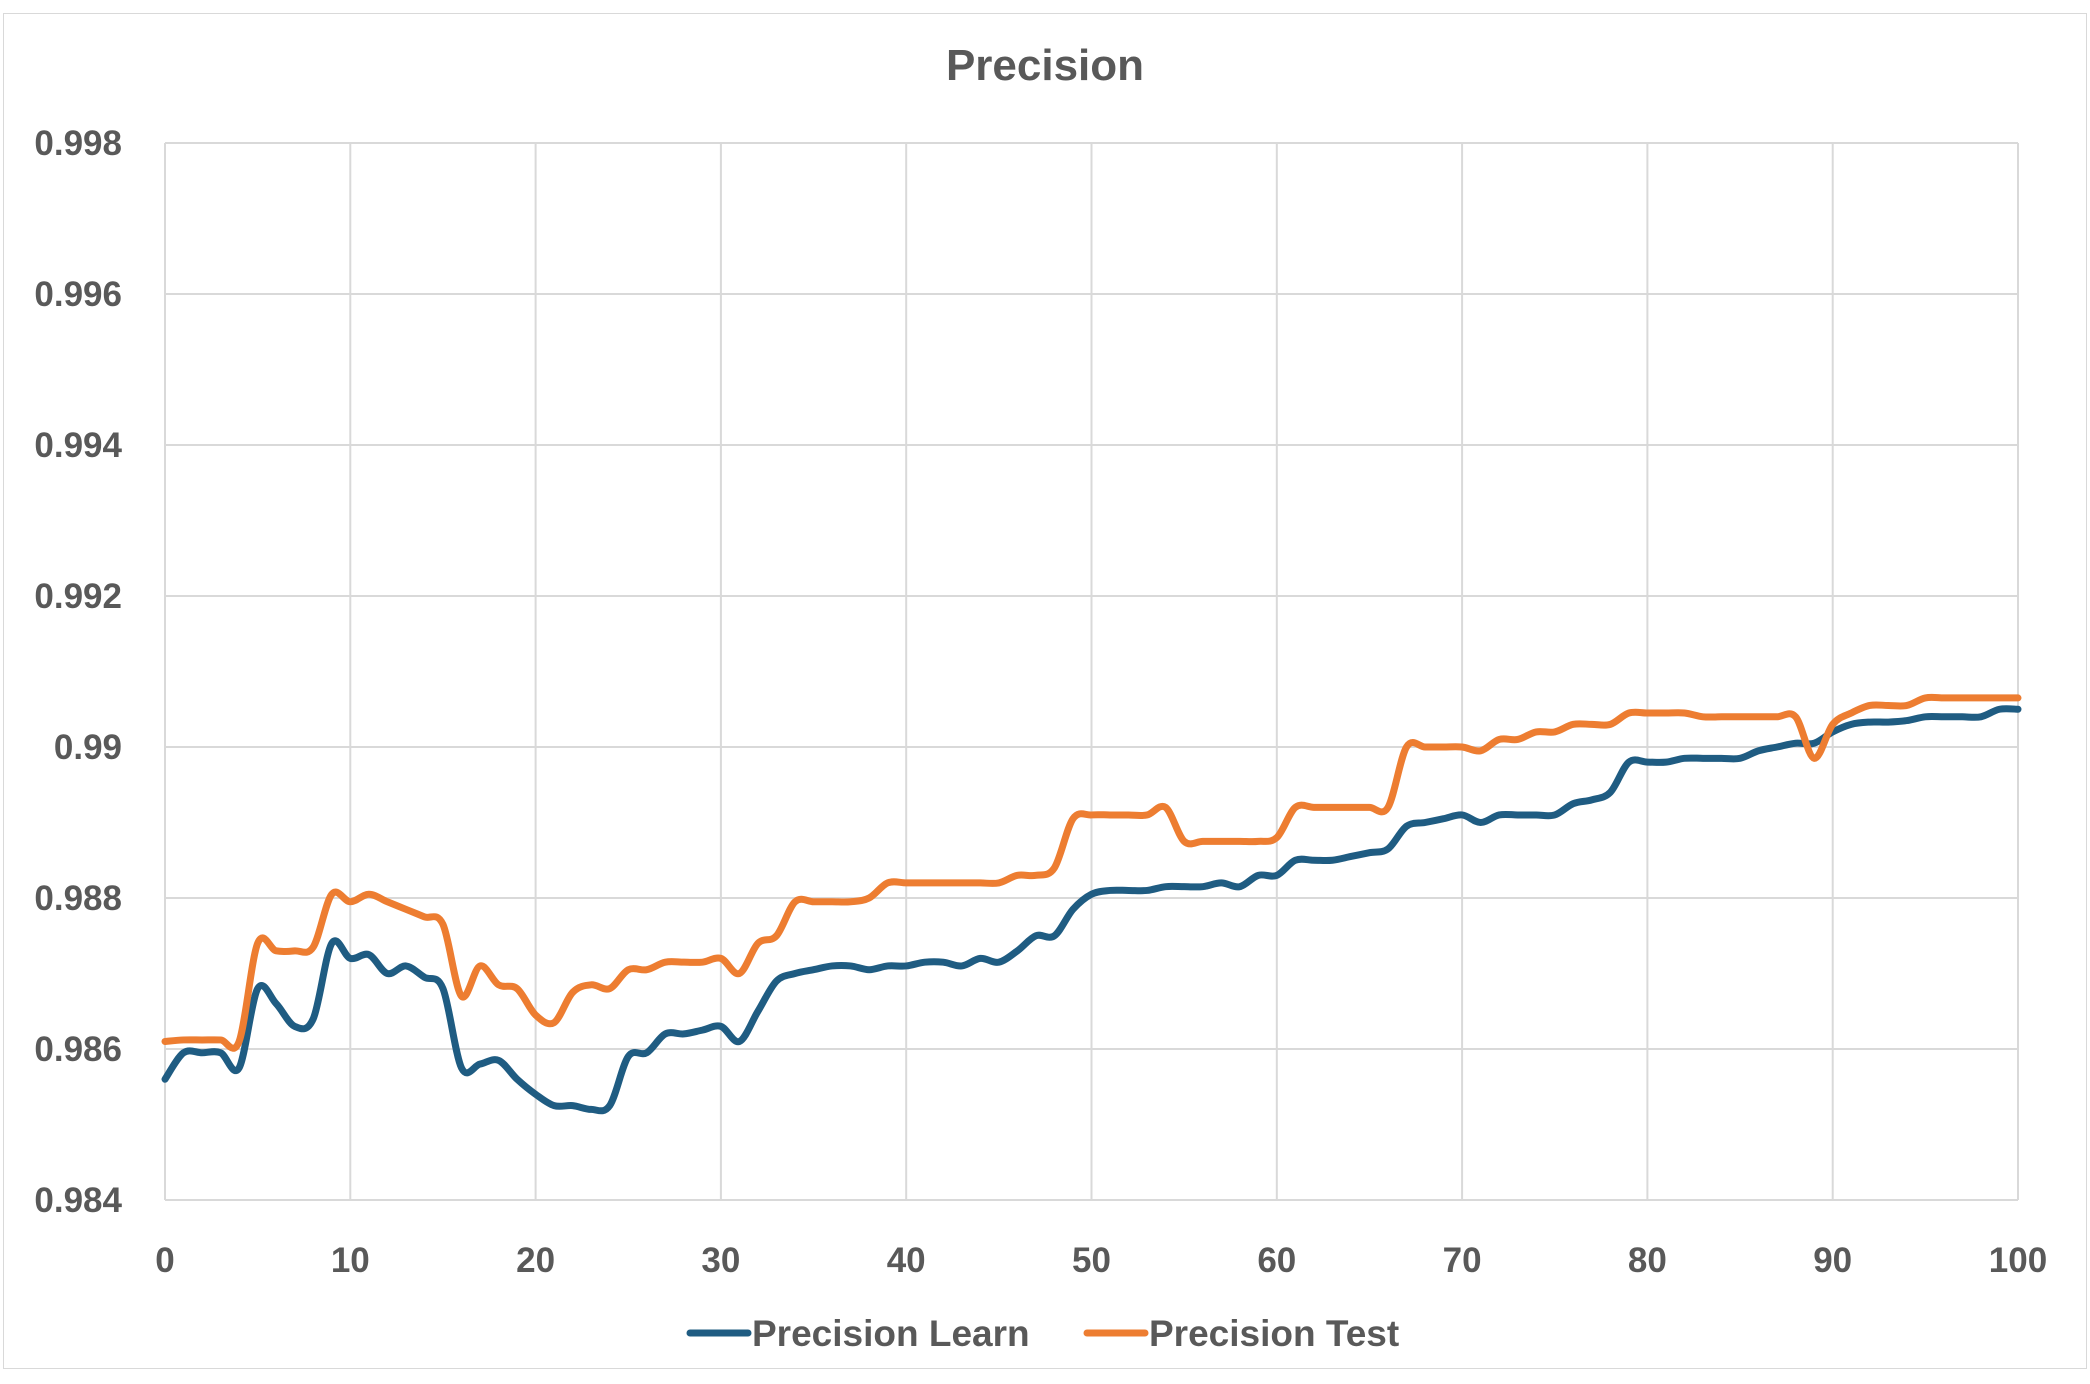 This screenshot has width=2090, height=1384. I want to click on y-tick-label: 0.988, so click(78, 898).